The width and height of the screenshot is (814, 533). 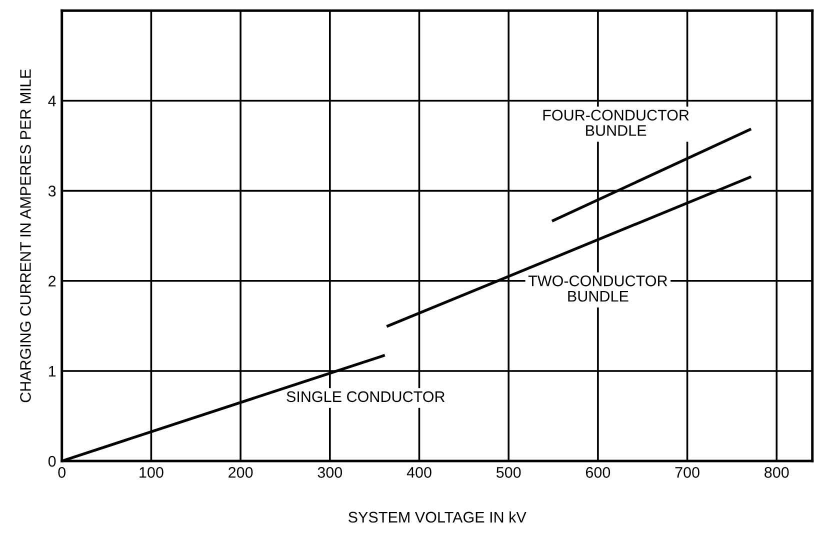 I want to click on x-tick-label: 300, so click(x=330, y=472).